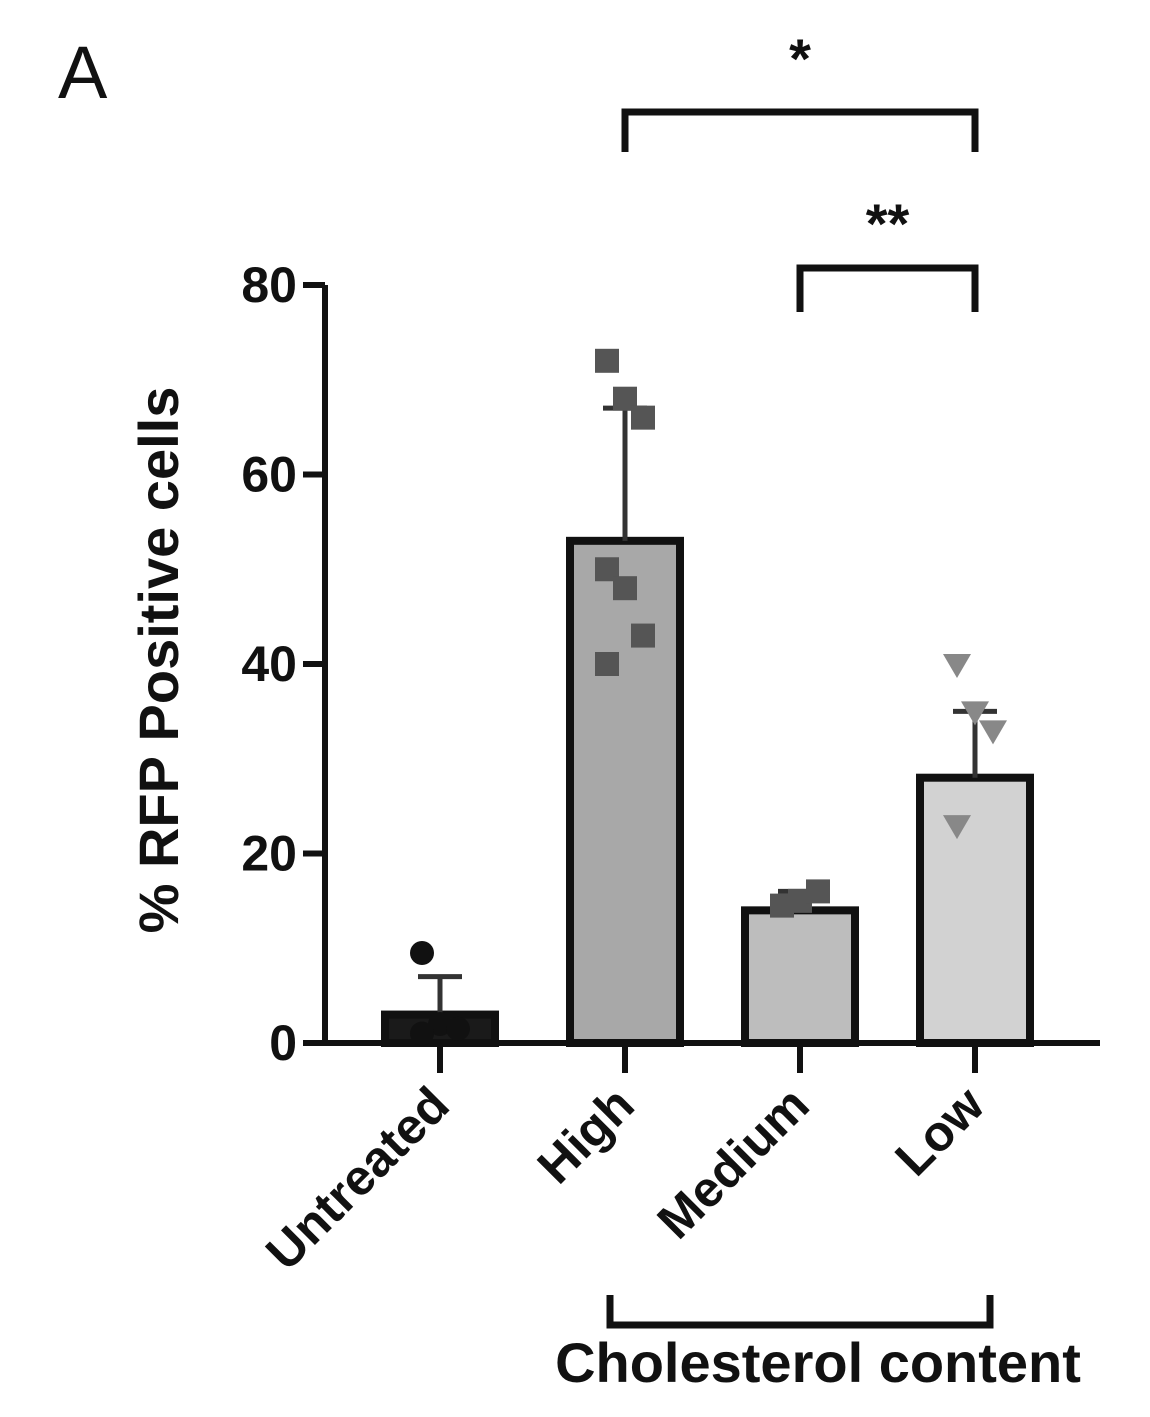 The width and height of the screenshot is (1150, 1417). What do you see at coordinates (939, 1131) in the screenshot?
I see `x-tick-label-low: Low` at bounding box center [939, 1131].